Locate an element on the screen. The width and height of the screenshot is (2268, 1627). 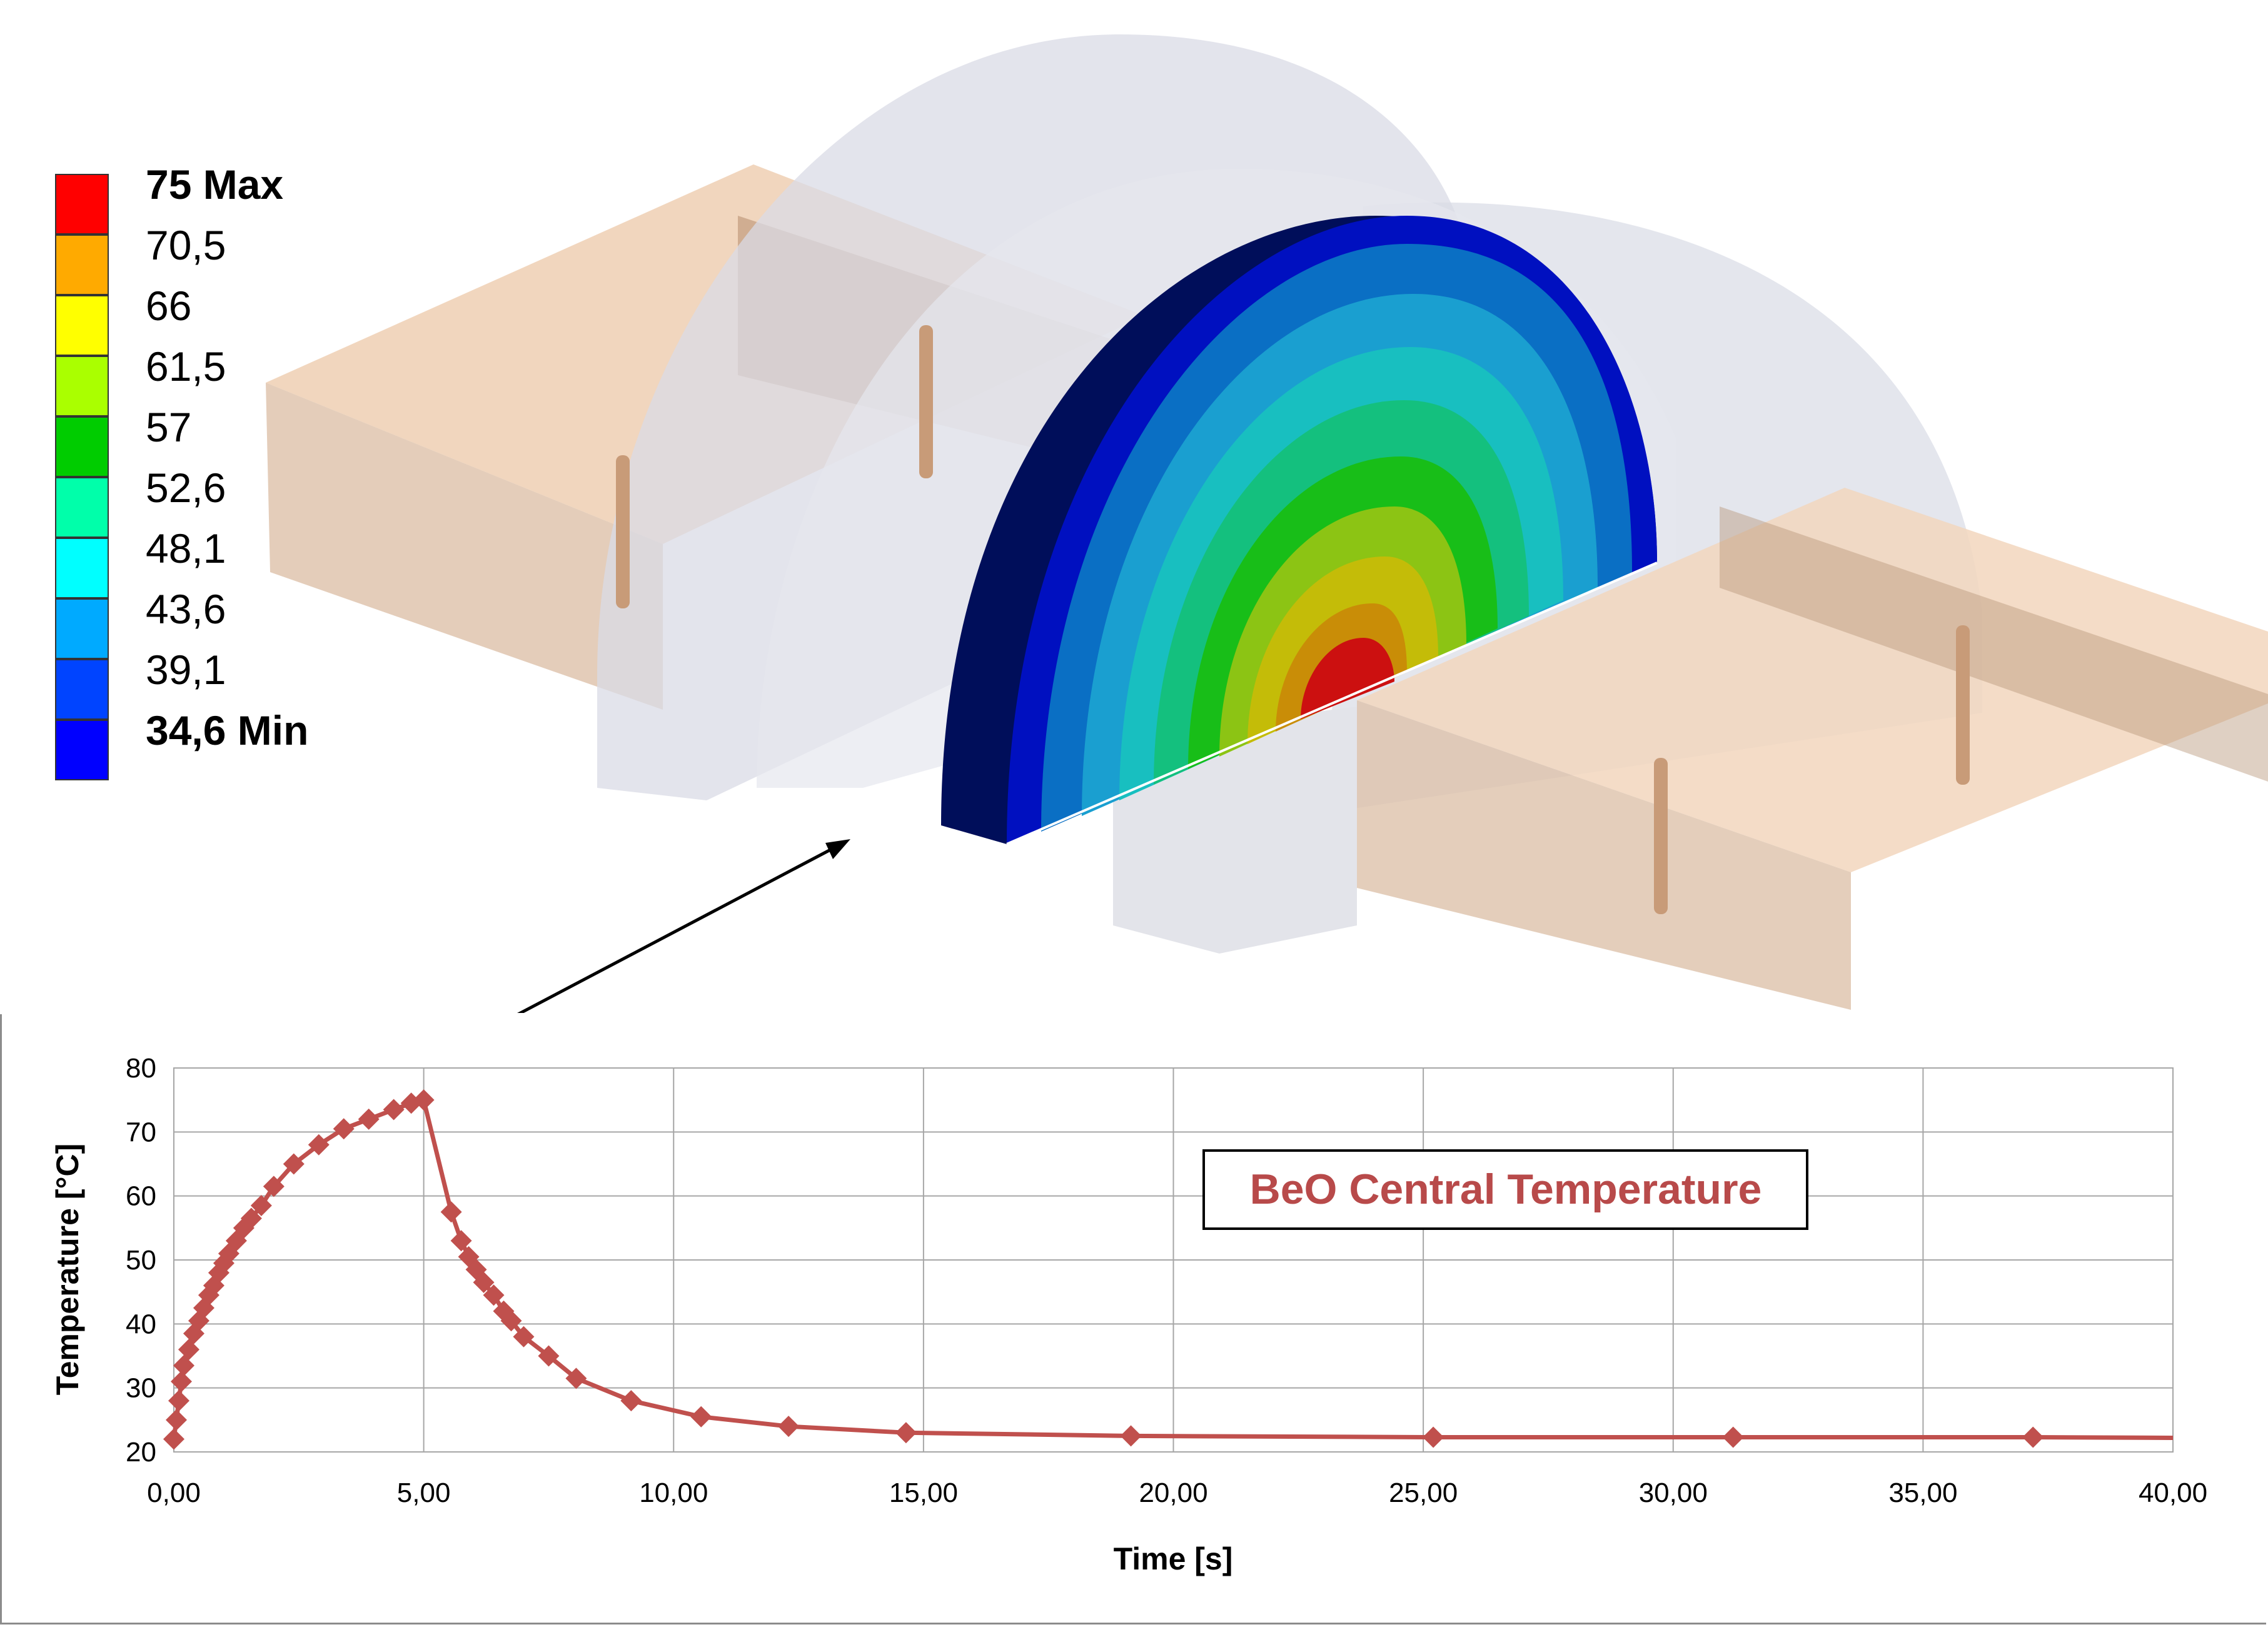
legend-label: 70,5 is located at coordinates (186, 245).